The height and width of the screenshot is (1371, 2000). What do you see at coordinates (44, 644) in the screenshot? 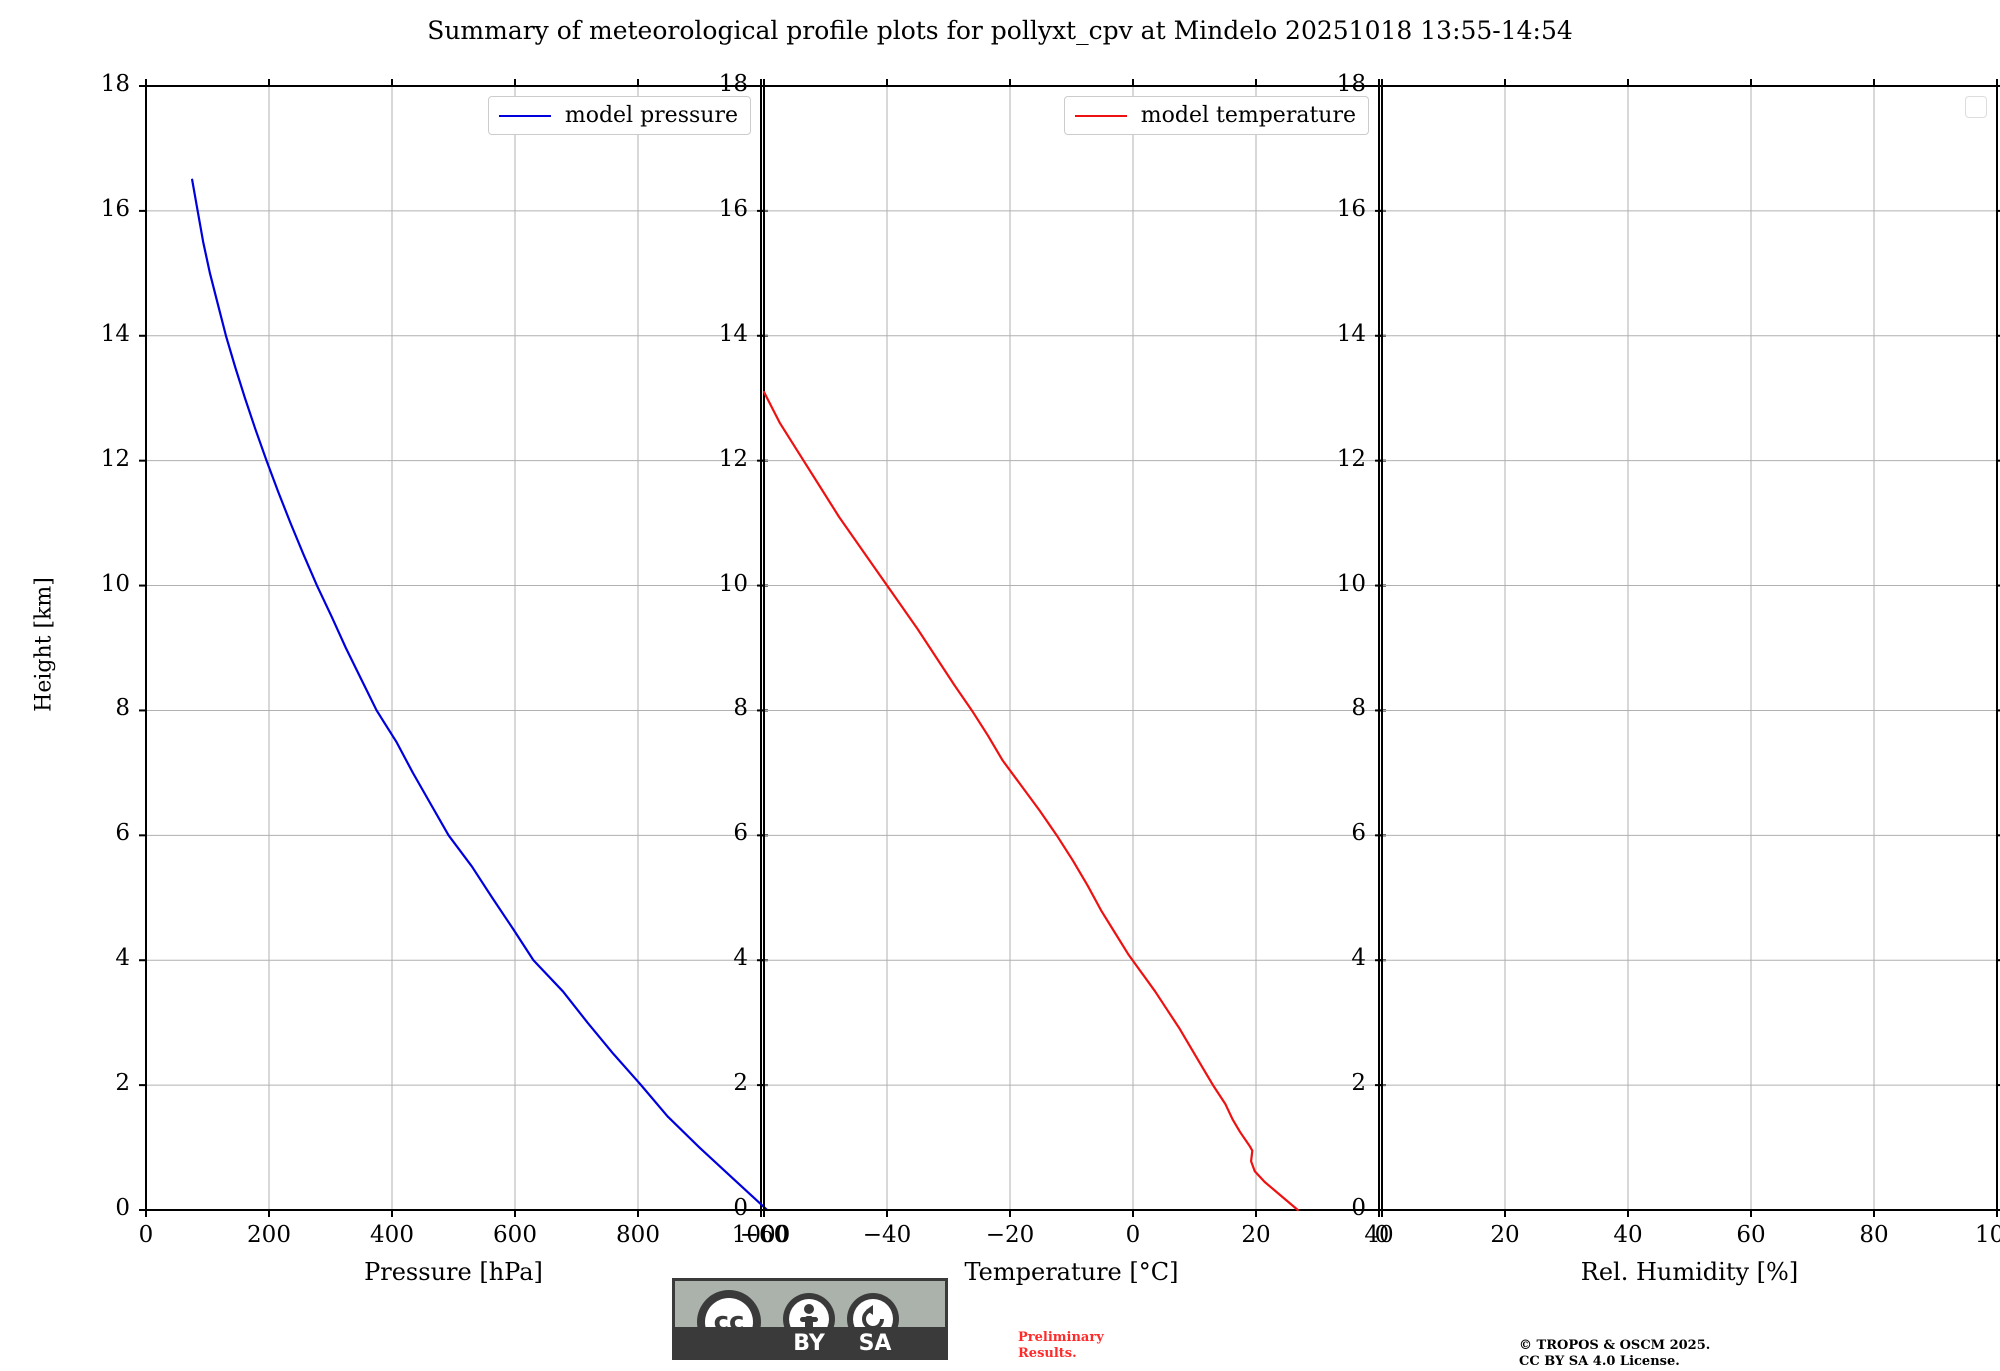
I see `y-axis-label: Height [km]` at bounding box center [44, 644].